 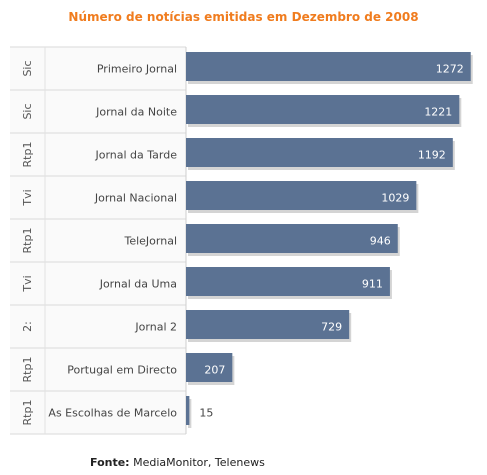 I want to click on value-label: 911, so click(x=372, y=284).